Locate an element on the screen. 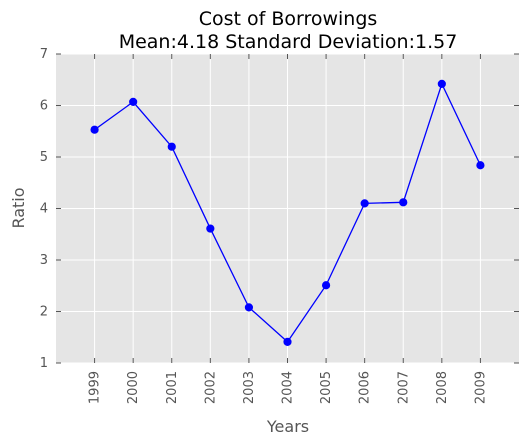  y-tick-label: 5 is located at coordinates (44, 157).